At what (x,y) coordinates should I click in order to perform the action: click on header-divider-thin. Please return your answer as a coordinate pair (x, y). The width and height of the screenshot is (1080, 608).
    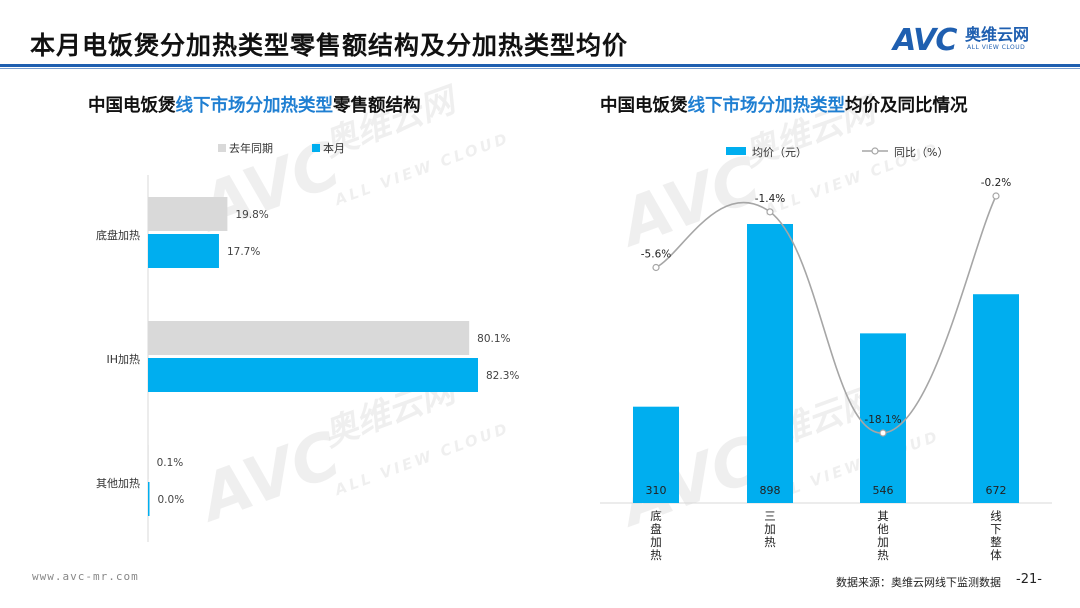
    Looking at the image, I should click on (540, 68).